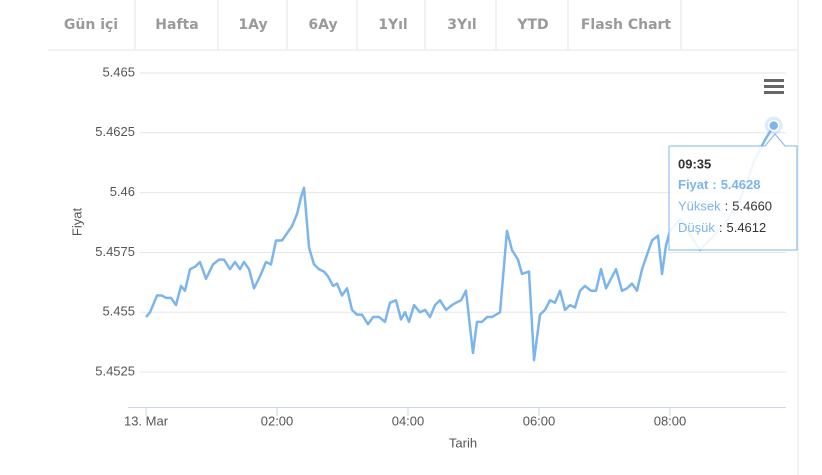 This screenshot has width=822, height=475. I want to click on y-tick-label: 5.46, so click(122, 191).